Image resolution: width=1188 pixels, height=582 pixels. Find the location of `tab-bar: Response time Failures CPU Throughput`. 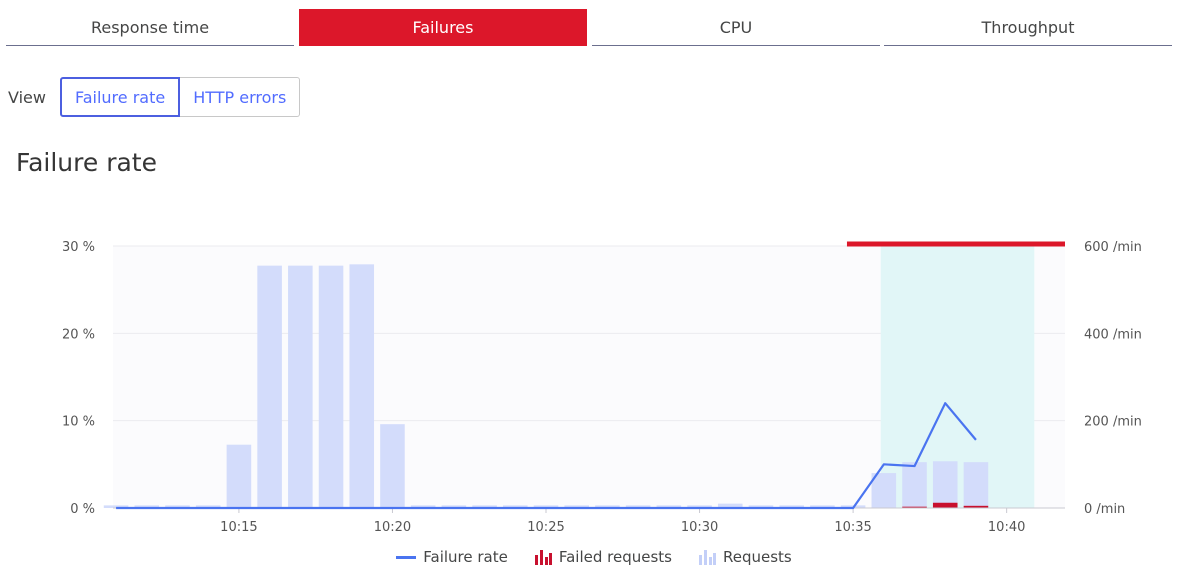

tab-bar: Response time Failures CPU Throughput is located at coordinates (589, 27).